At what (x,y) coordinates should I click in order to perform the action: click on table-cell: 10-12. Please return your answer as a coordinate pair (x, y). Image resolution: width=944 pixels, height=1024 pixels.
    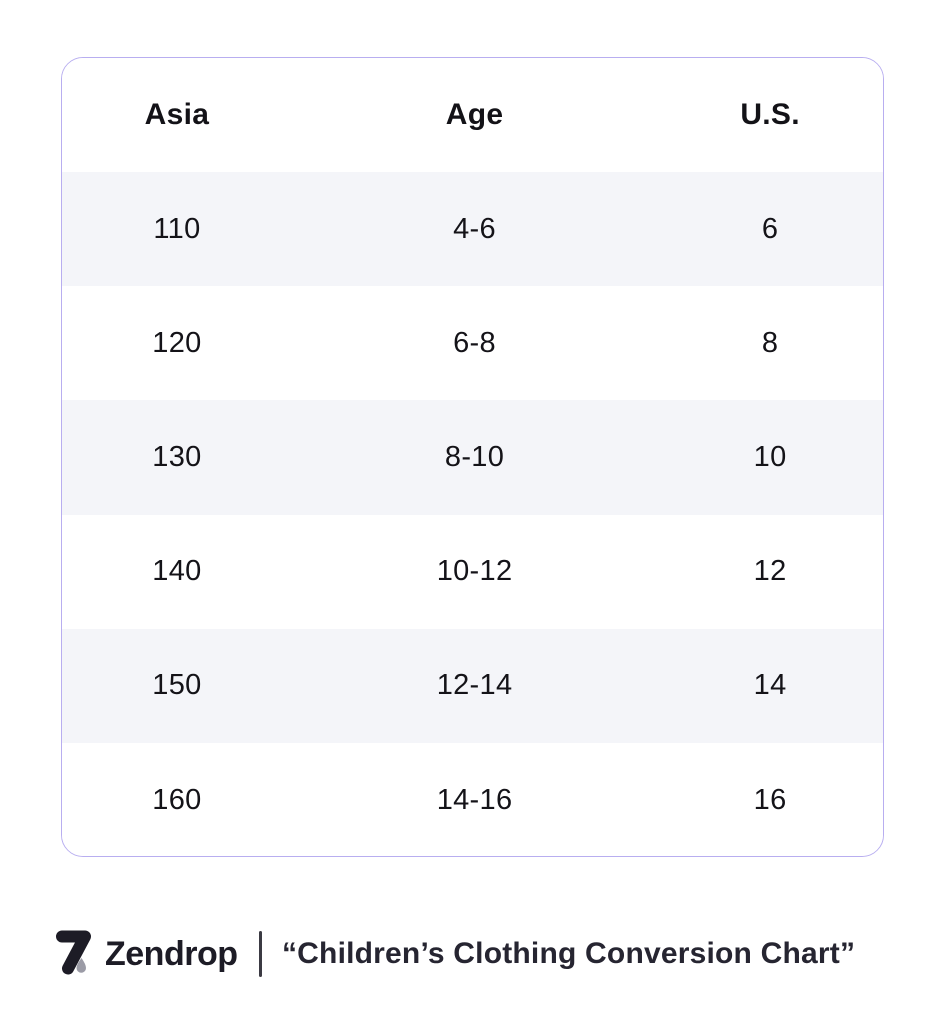
    Looking at the image, I should click on (474, 571).